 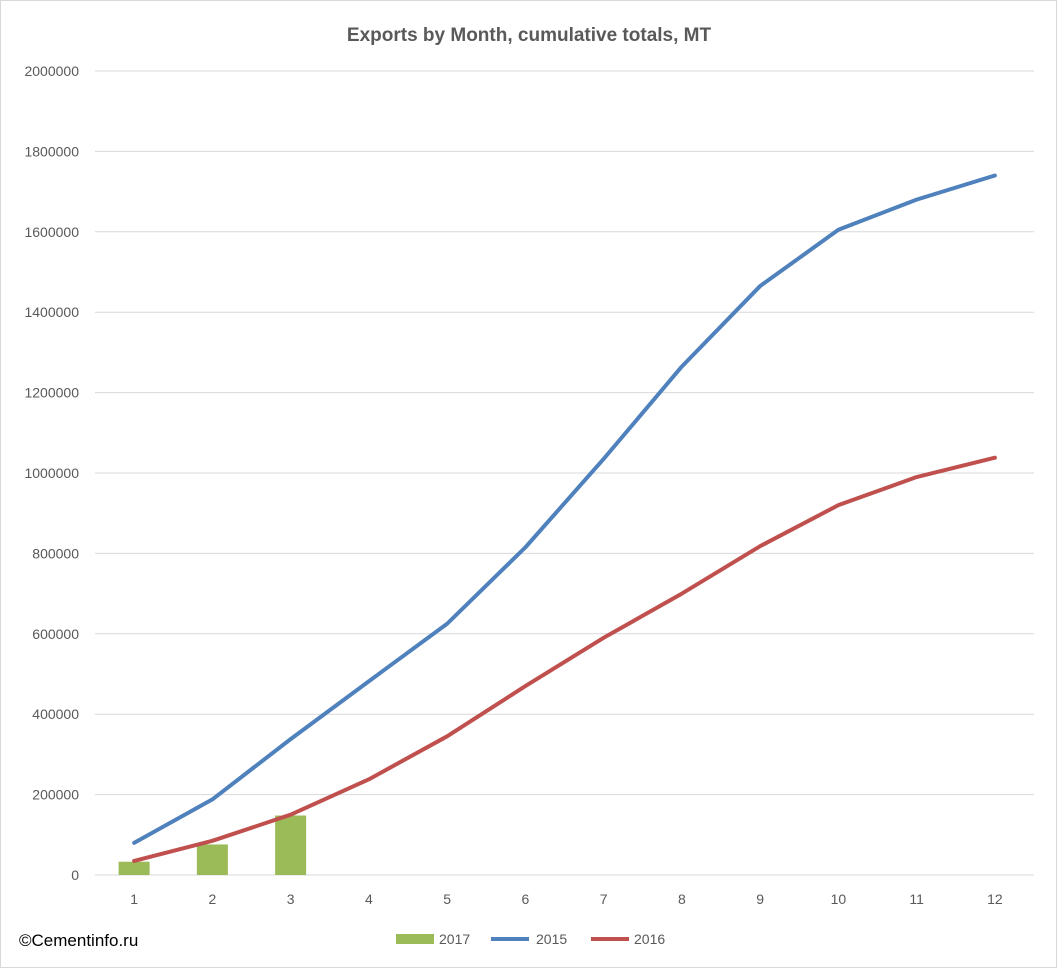 I want to click on x-tick-label: 10, so click(x=839, y=899).